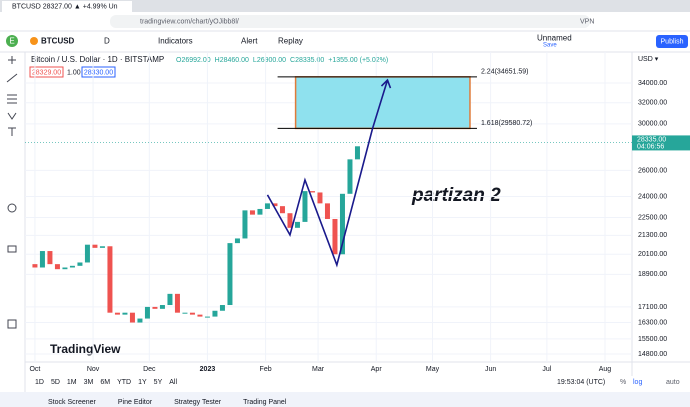  I want to click on countdown: 04:06:56, so click(650, 146).